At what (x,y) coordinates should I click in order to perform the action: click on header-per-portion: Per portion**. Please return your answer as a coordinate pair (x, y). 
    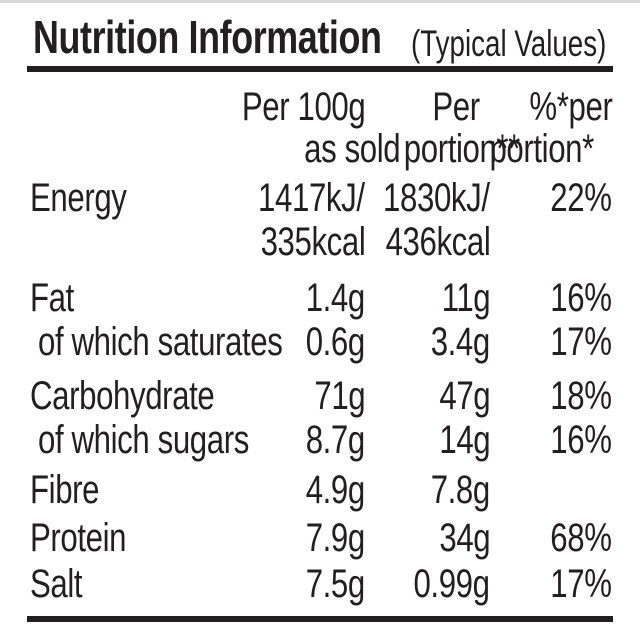
    Looking at the image, I should click on (443, 127).